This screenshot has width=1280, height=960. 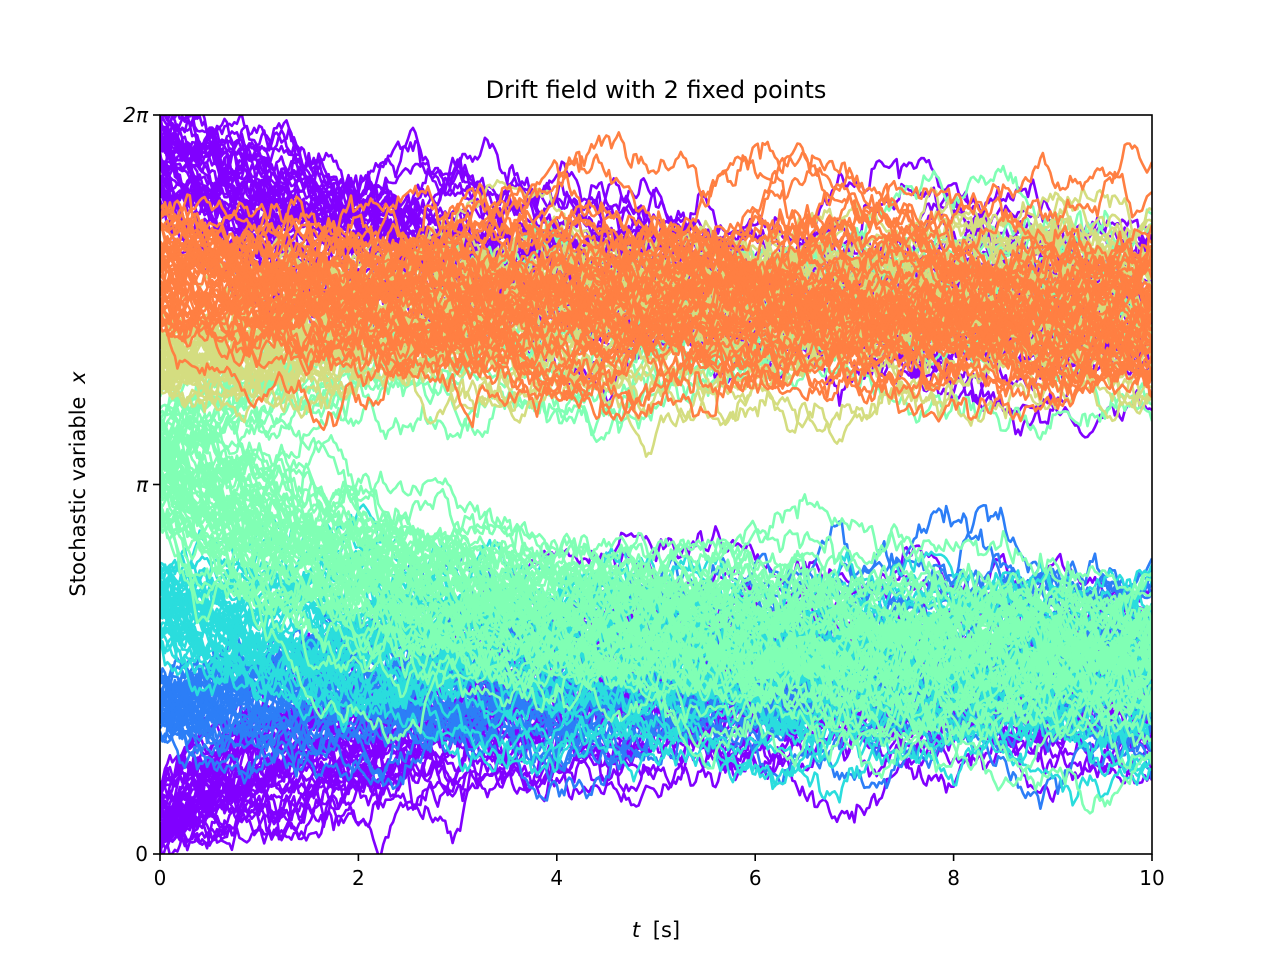 What do you see at coordinates (953, 878) in the screenshot?
I see `x-tick-label: 8` at bounding box center [953, 878].